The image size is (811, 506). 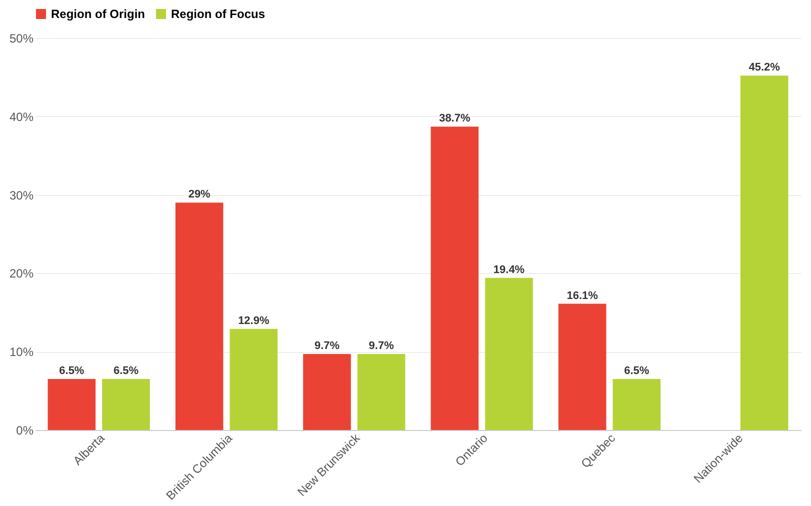 What do you see at coordinates (454, 118) in the screenshot?
I see `data-label: 38.7%` at bounding box center [454, 118].